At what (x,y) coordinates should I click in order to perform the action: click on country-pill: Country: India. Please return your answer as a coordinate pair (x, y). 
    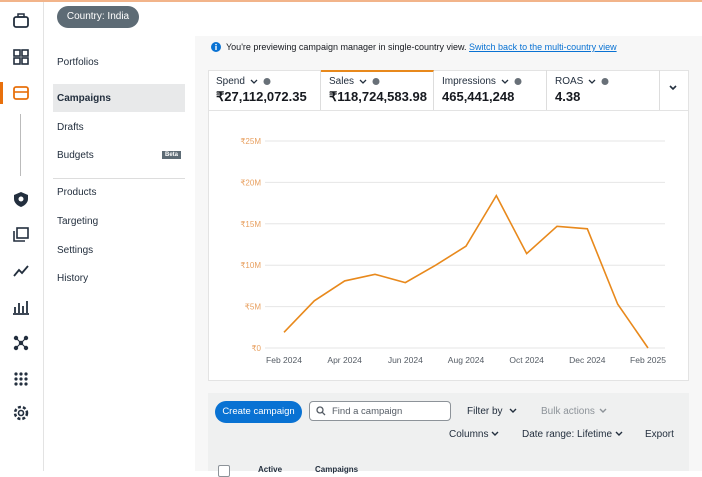
    Looking at the image, I should click on (98, 17).